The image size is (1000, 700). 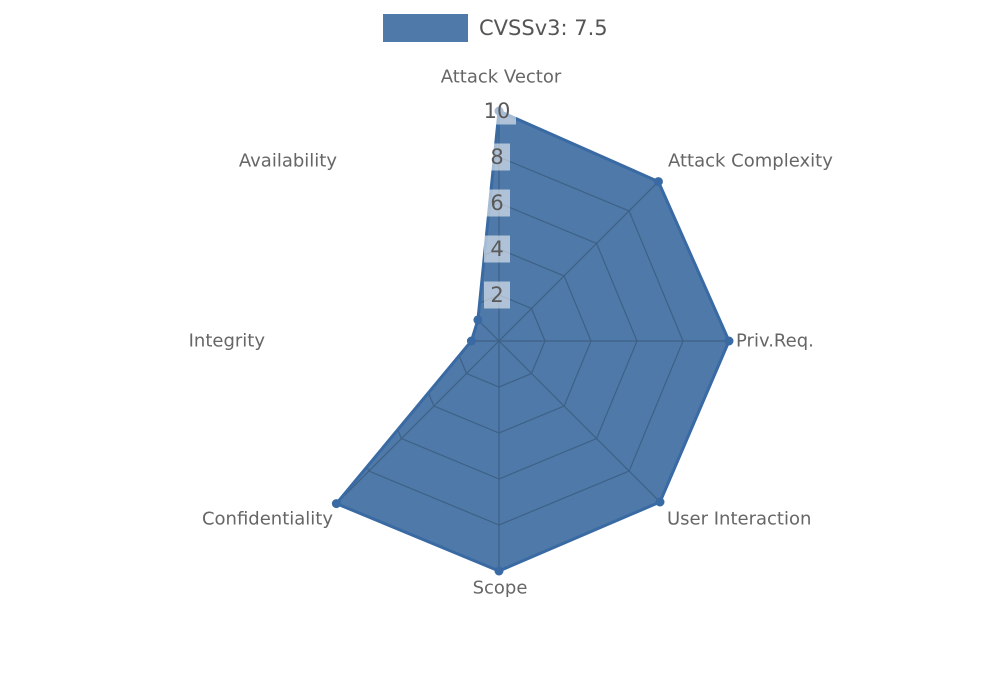 What do you see at coordinates (750, 161) in the screenshot?
I see `axis-label-attack-complexity: Attack Complexity` at bounding box center [750, 161].